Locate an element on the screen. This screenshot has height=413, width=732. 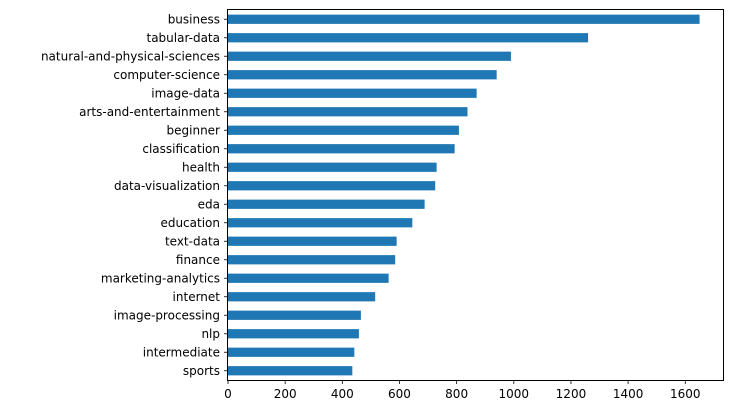
y-tick-label: tabular-data is located at coordinates (184, 38).